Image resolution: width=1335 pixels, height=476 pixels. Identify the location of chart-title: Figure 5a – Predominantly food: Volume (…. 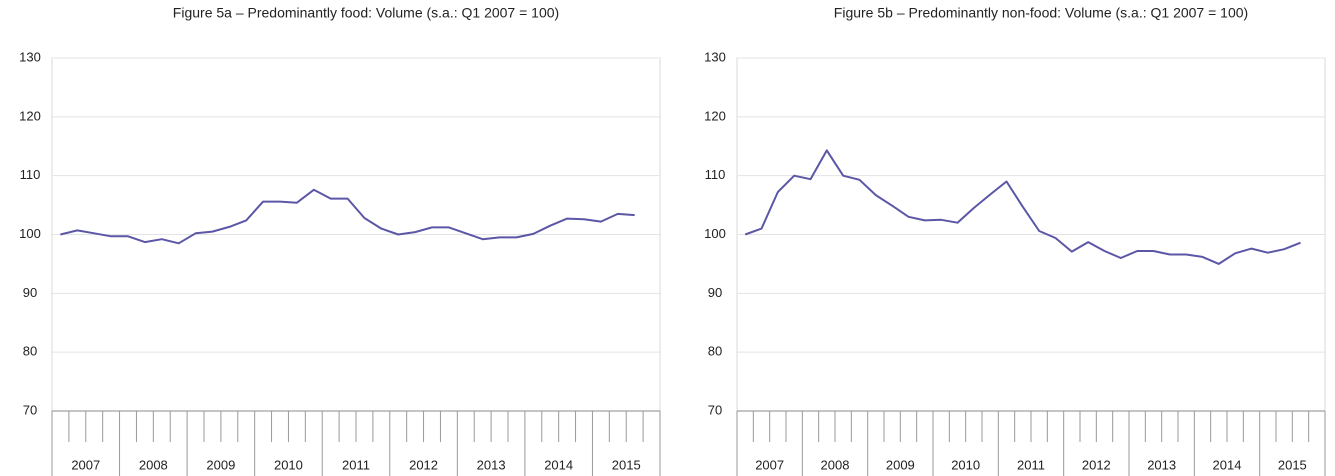
(366, 13).